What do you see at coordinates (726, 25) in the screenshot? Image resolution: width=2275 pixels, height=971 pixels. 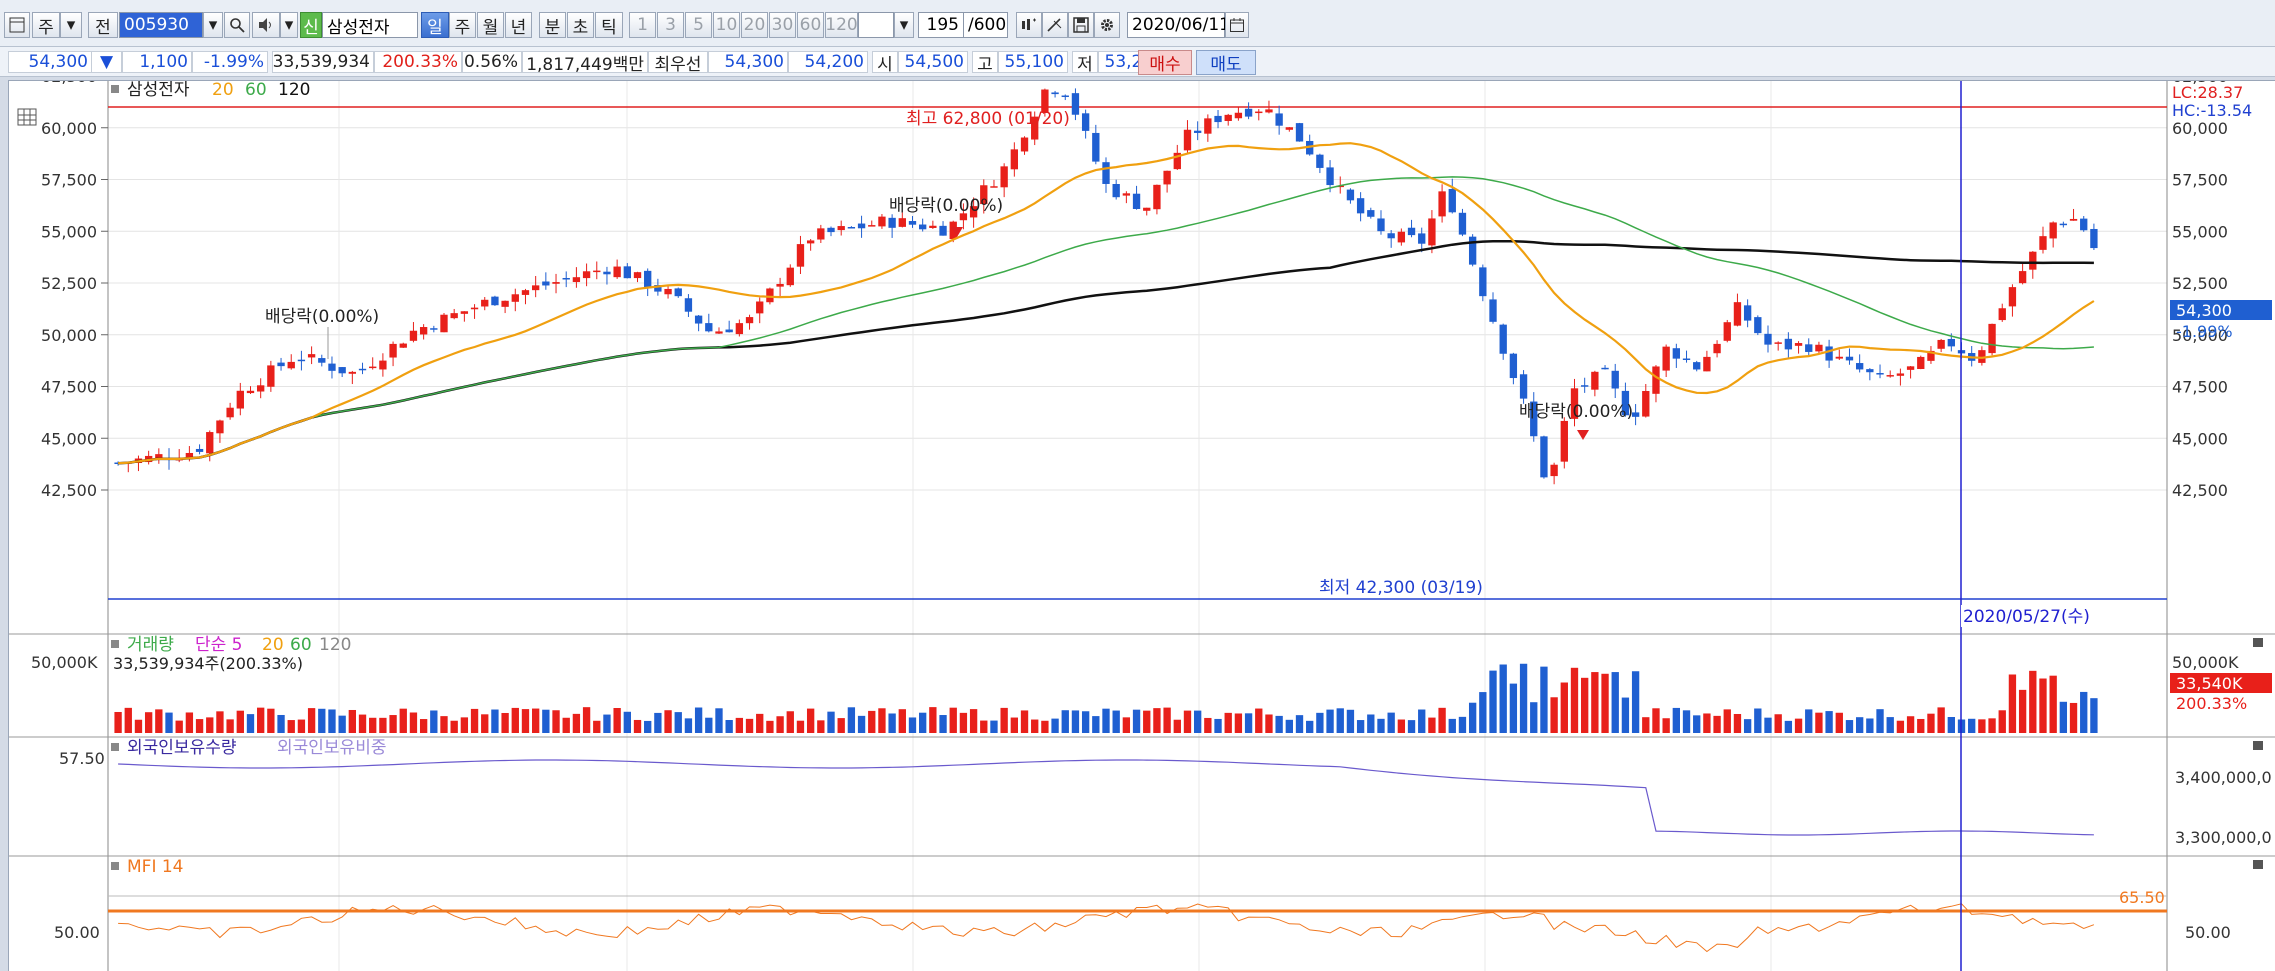 I see `interval-button: 10` at bounding box center [726, 25].